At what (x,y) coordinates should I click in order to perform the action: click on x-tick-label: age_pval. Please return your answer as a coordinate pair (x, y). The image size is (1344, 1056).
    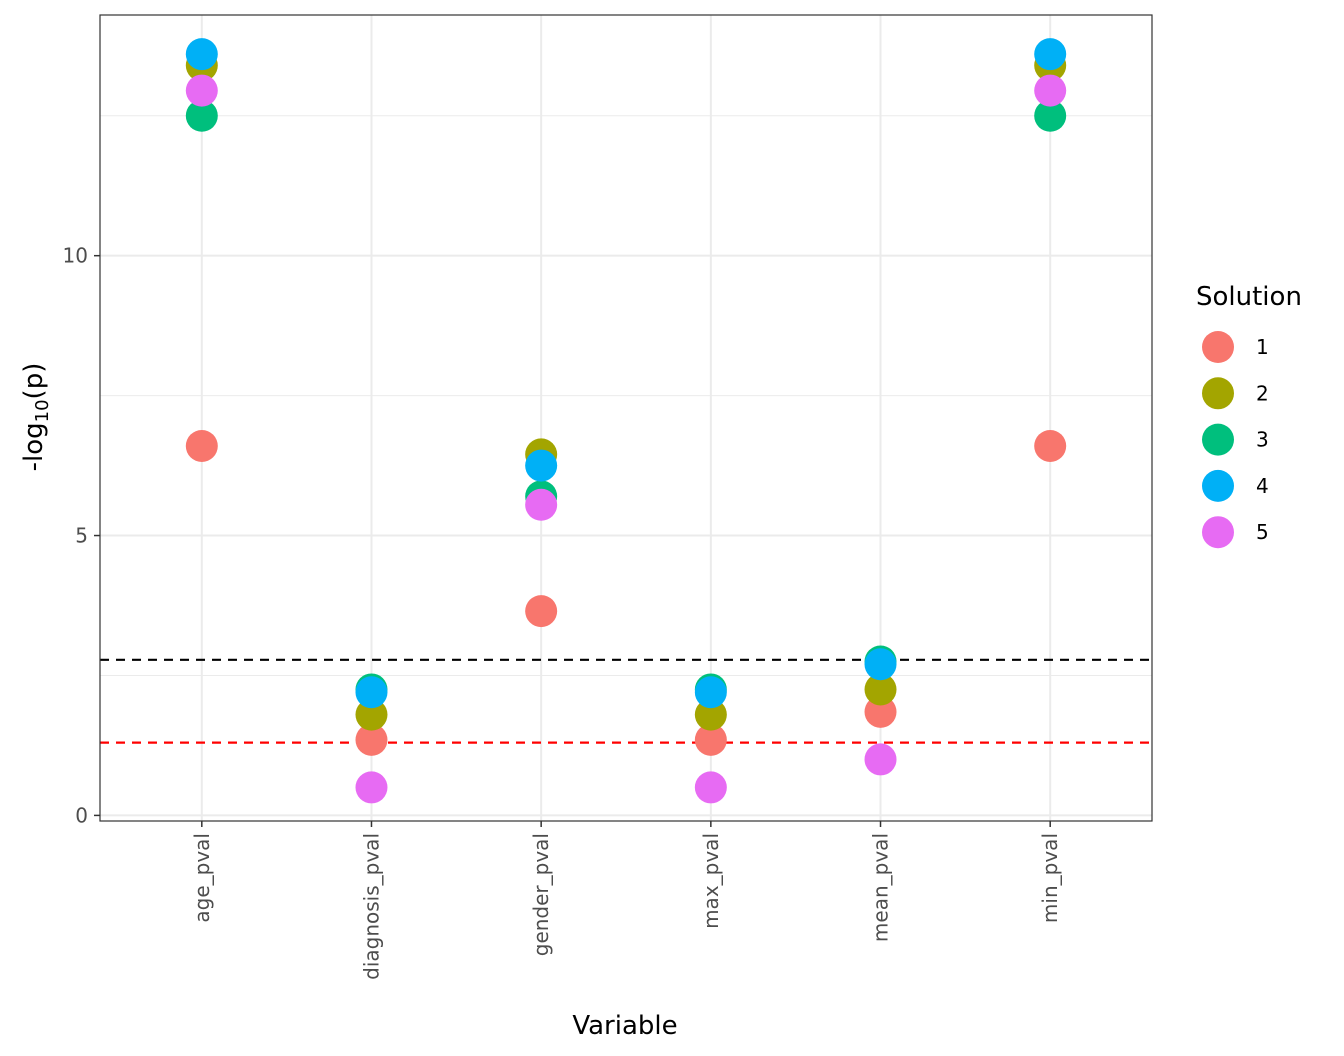
    Looking at the image, I should click on (202, 878).